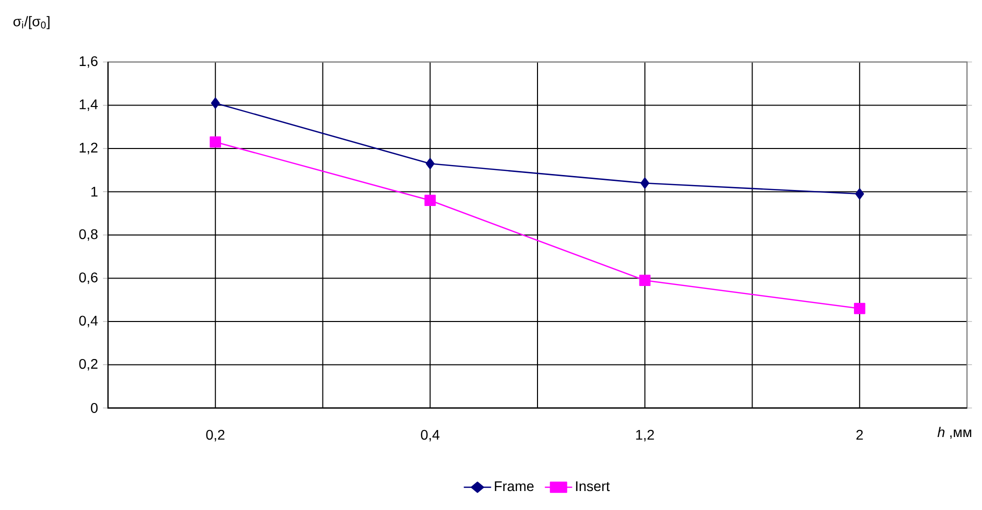 This screenshot has width=982, height=510. Describe the element at coordinates (215, 436) in the screenshot. I see `x-tick-label: 0,2` at that location.